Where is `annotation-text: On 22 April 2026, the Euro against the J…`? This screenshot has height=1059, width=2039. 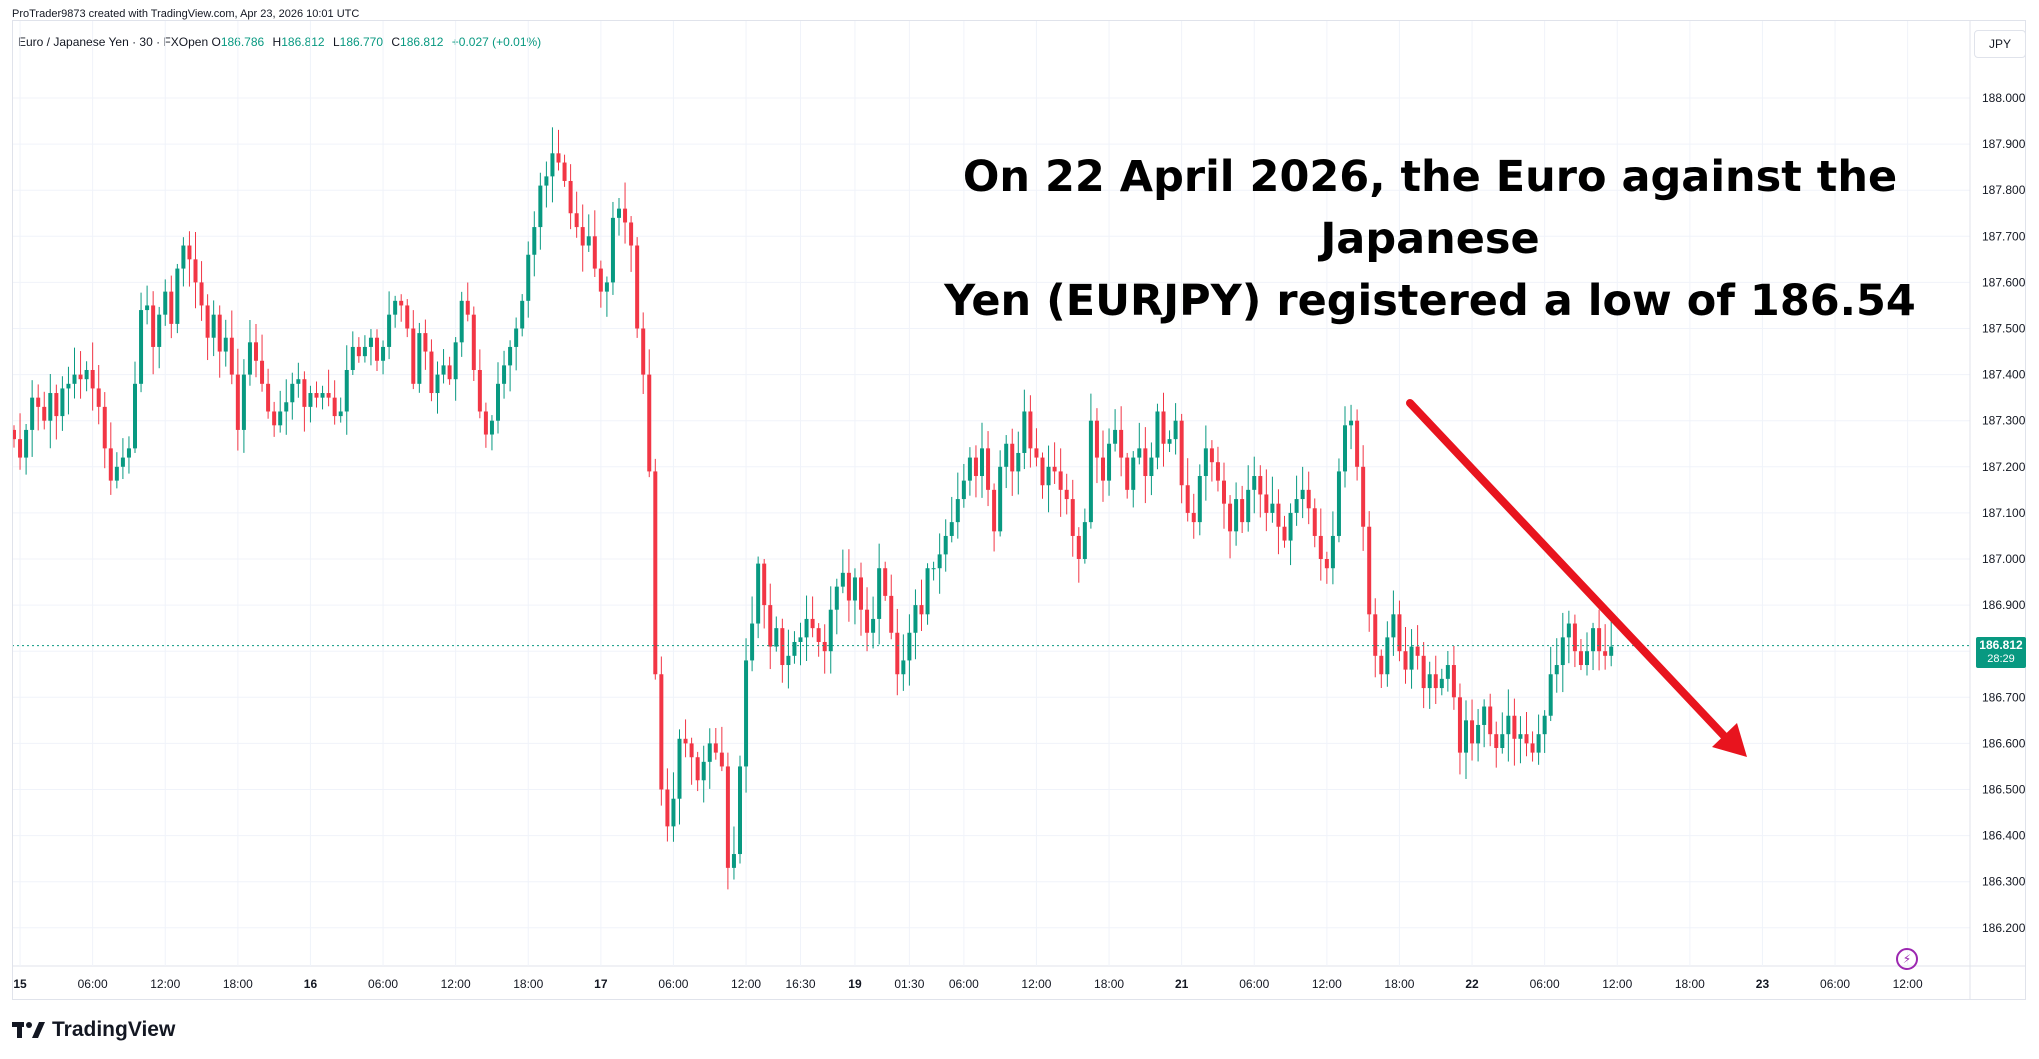
annotation-text: On 22 April 2026, the Euro against the J… is located at coordinates (1430, 239).